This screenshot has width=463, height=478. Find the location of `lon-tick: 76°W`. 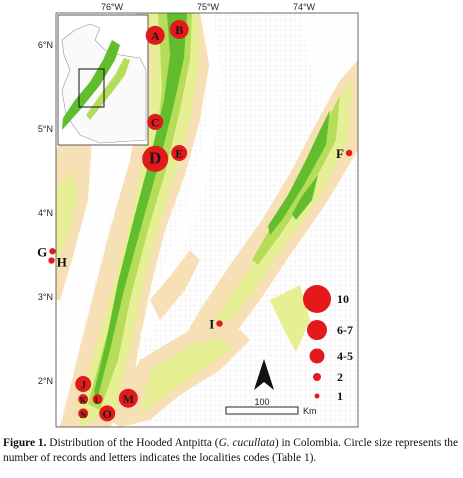

lon-tick: 76°W is located at coordinates (112, 7).